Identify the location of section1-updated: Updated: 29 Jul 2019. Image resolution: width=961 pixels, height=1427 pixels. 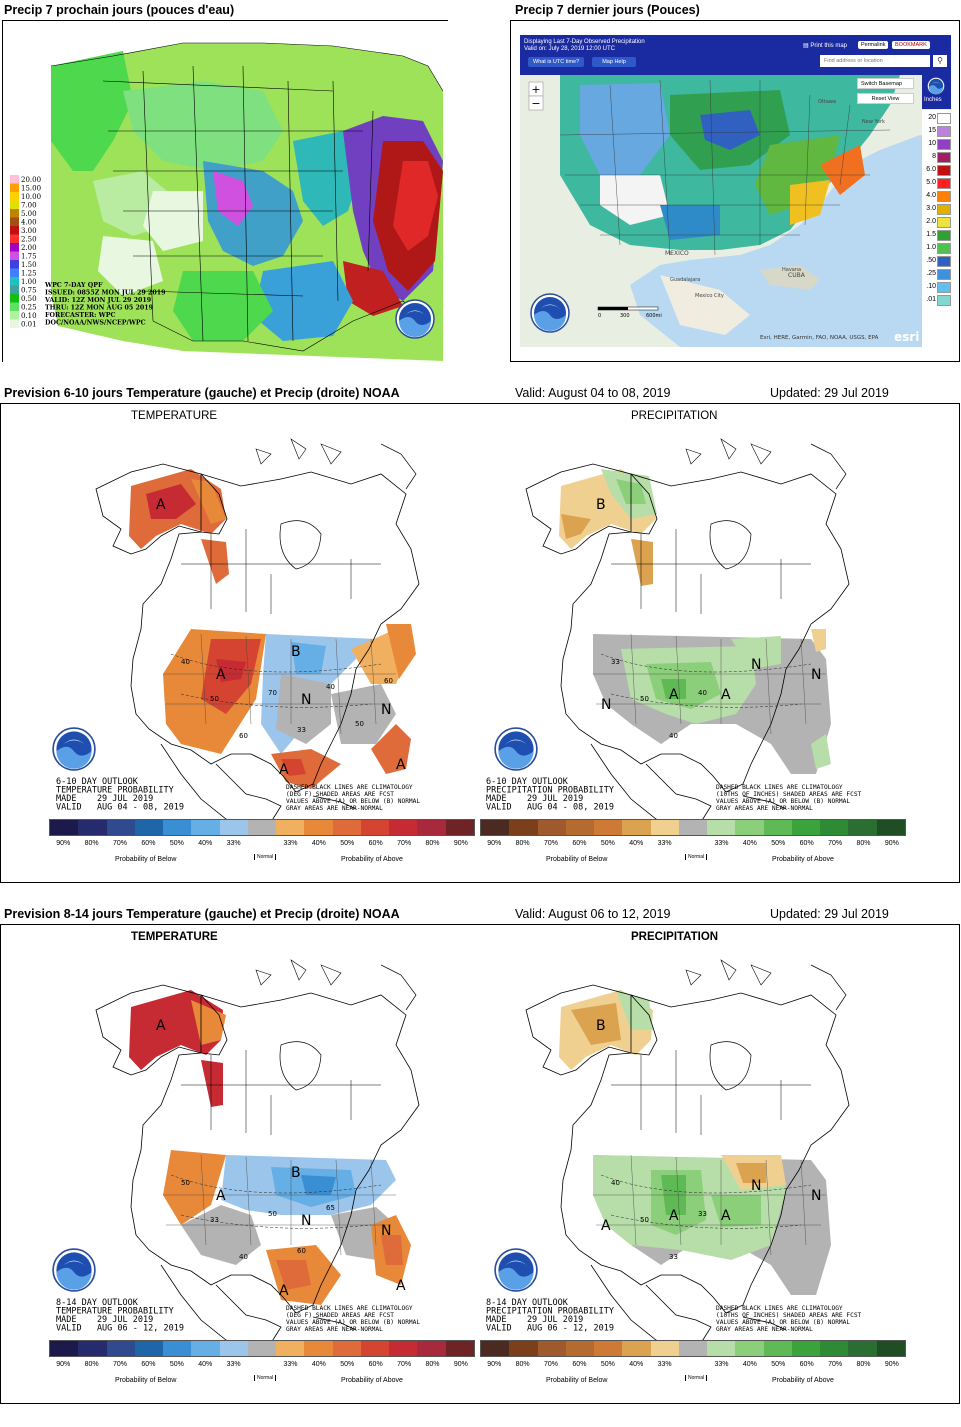
(829, 393).